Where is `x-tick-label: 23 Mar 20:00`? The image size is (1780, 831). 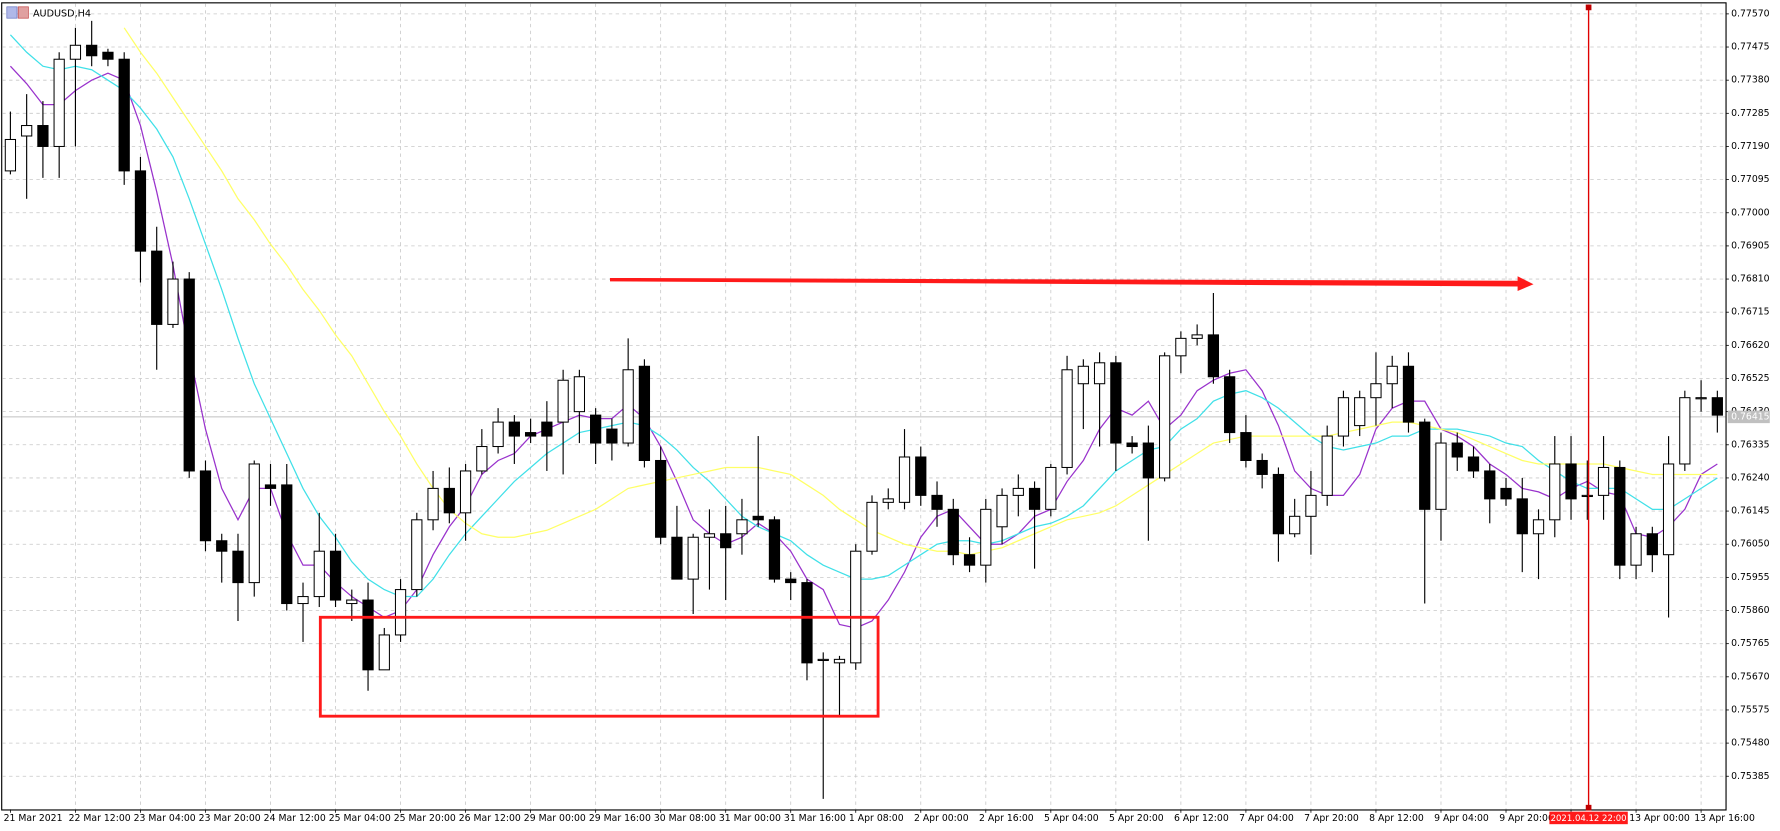 x-tick-label: 23 Mar 20:00 is located at coordinates (230, 818).